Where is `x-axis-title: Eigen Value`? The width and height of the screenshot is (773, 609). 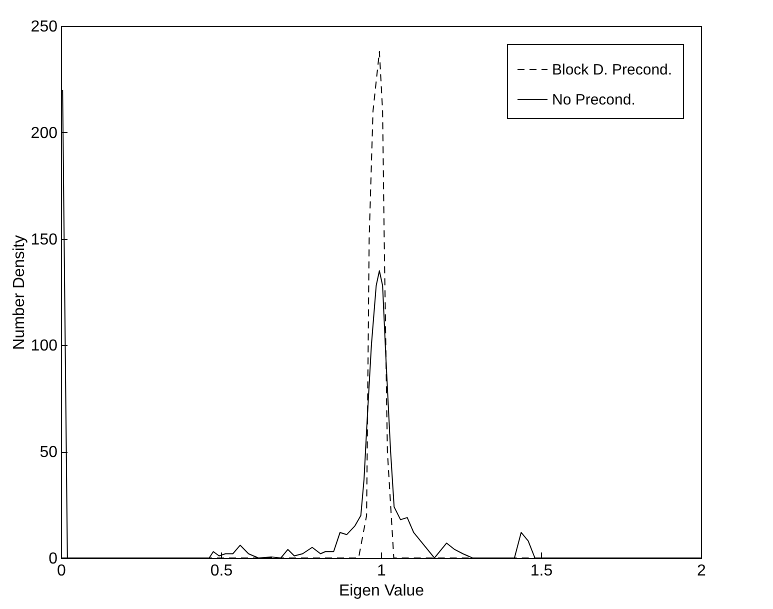
x-axis-title: Eigen Value is located at coordinates (381, 591).